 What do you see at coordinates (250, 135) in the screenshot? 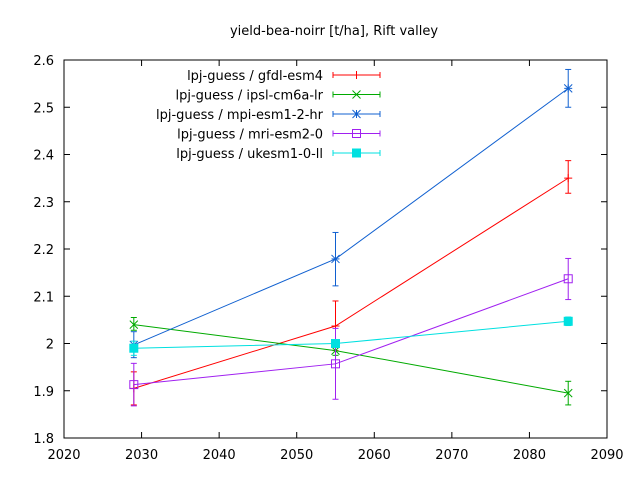
I see `legend-label: lpj-guess / mri-esm2-0` at bounding box center [250, 135].